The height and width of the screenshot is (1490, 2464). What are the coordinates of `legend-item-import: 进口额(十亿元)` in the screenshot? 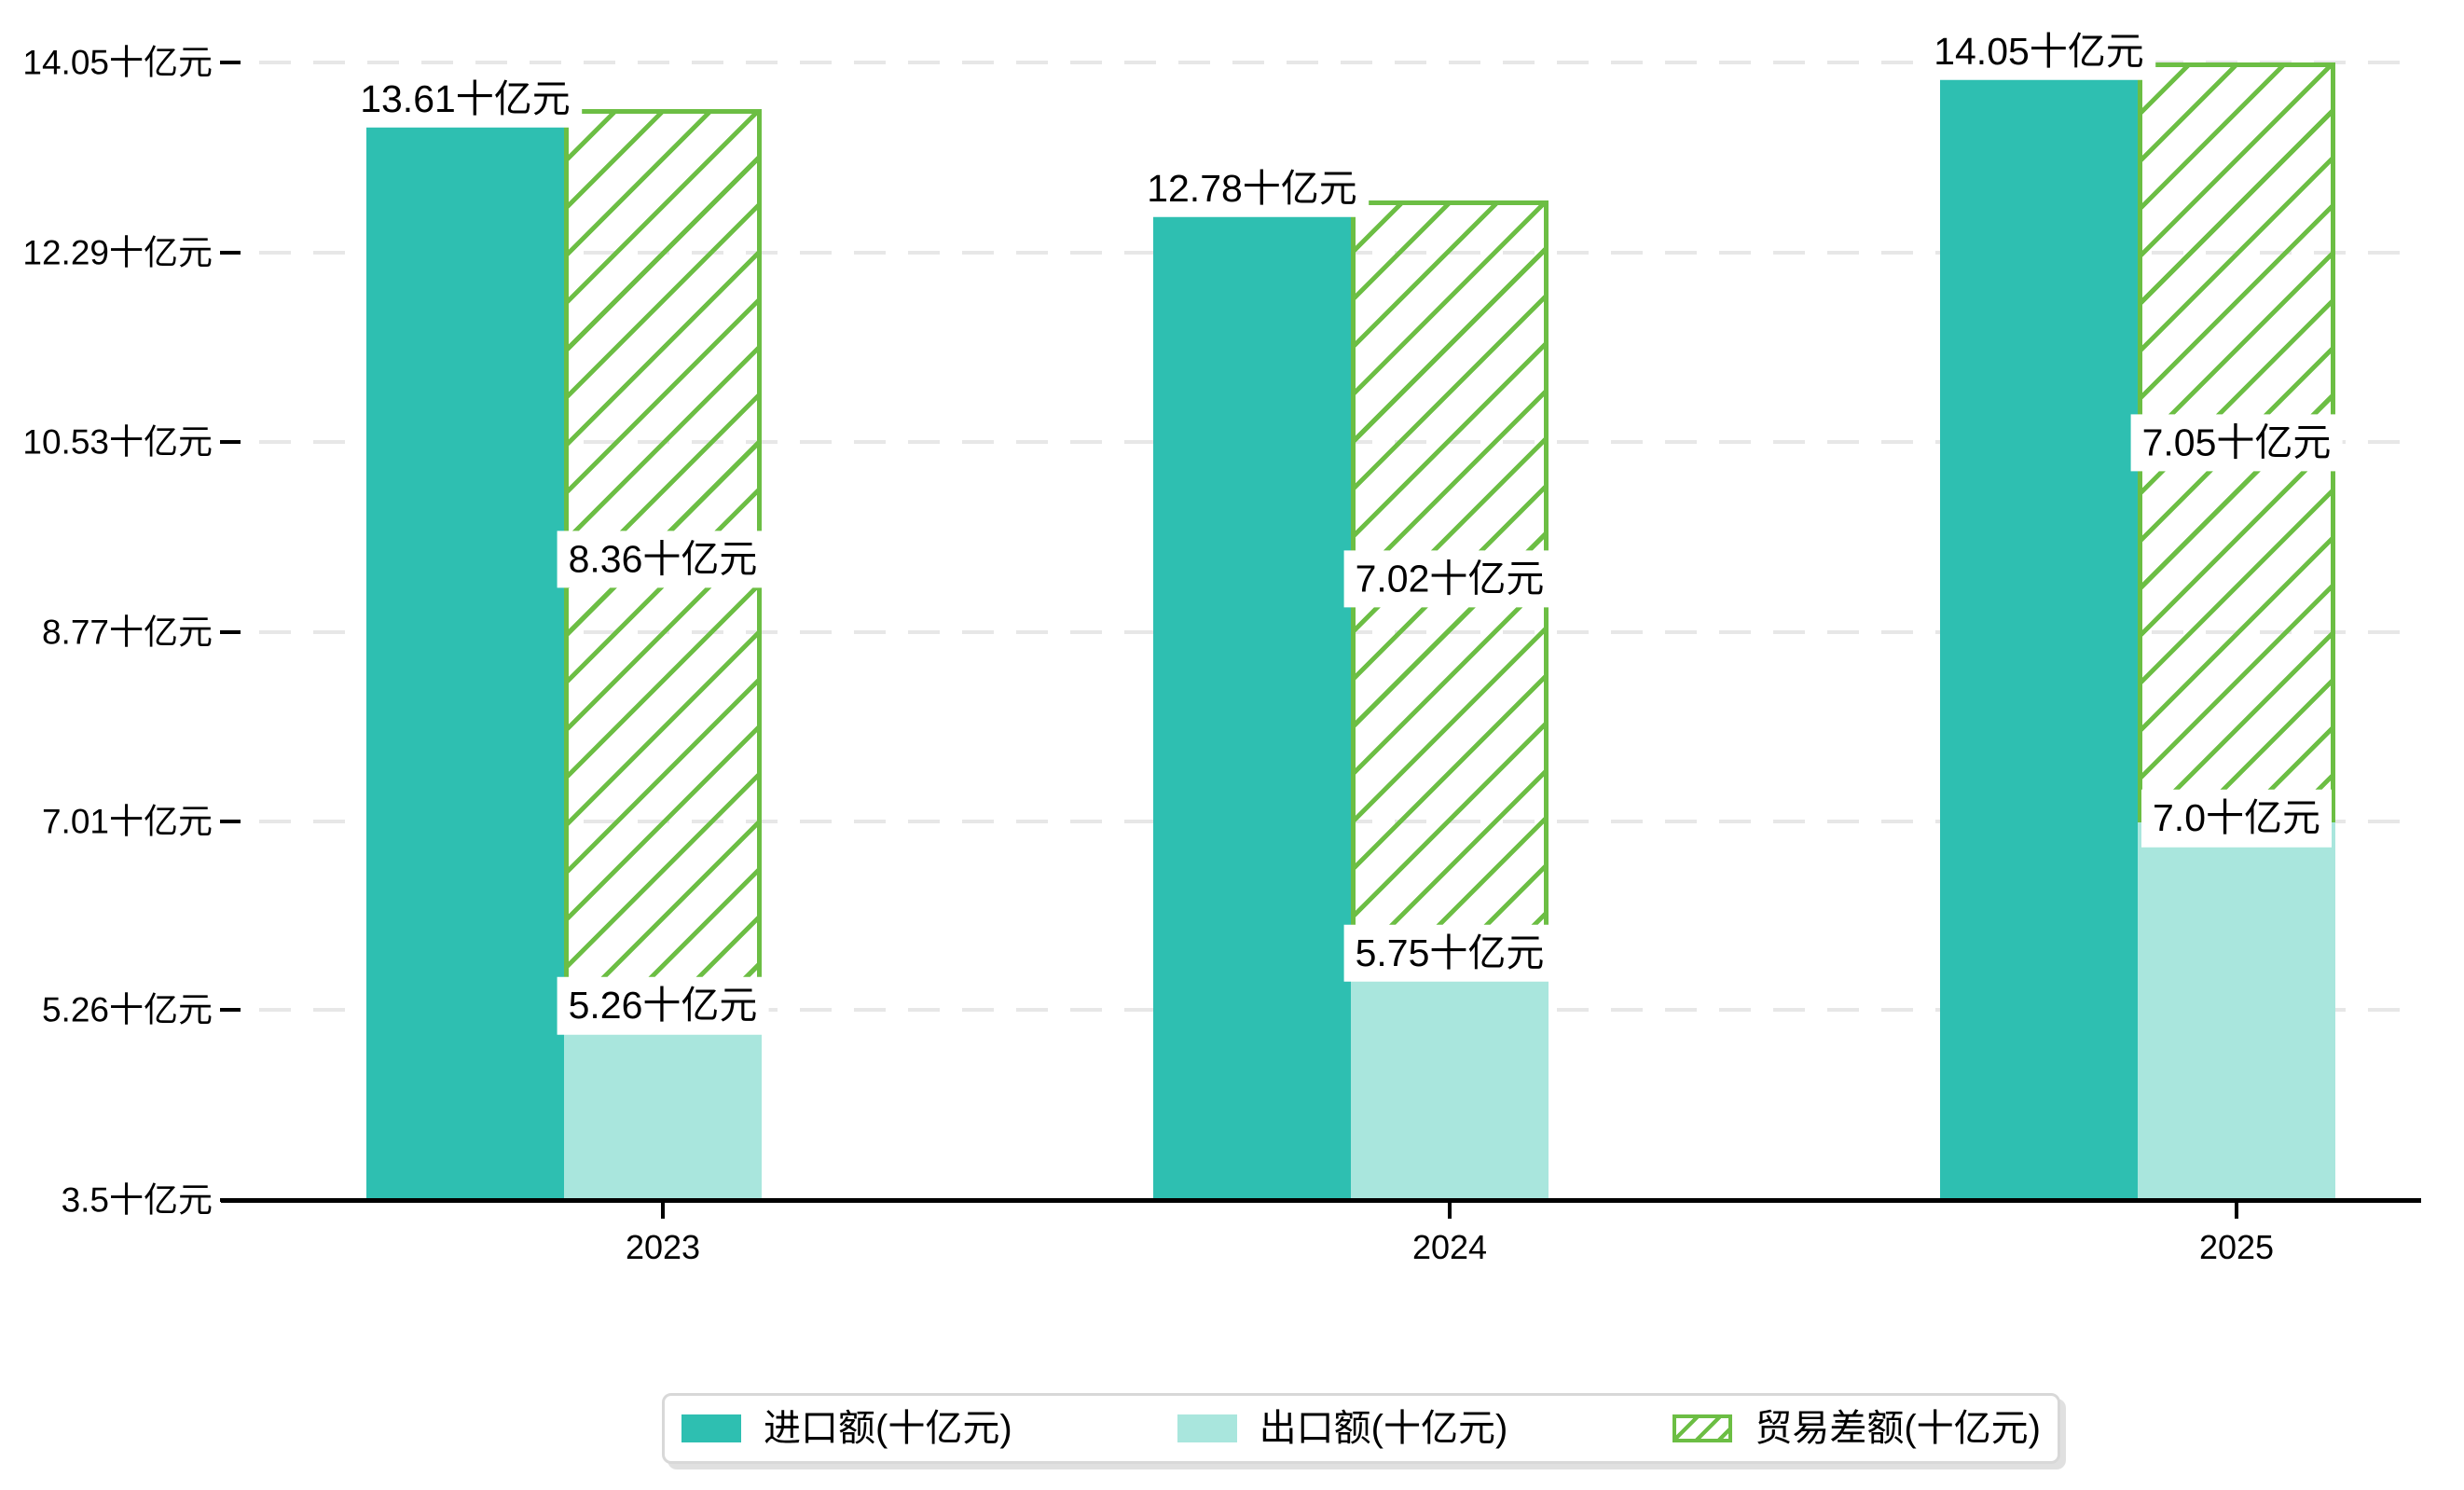 It's located at (847, 1428).